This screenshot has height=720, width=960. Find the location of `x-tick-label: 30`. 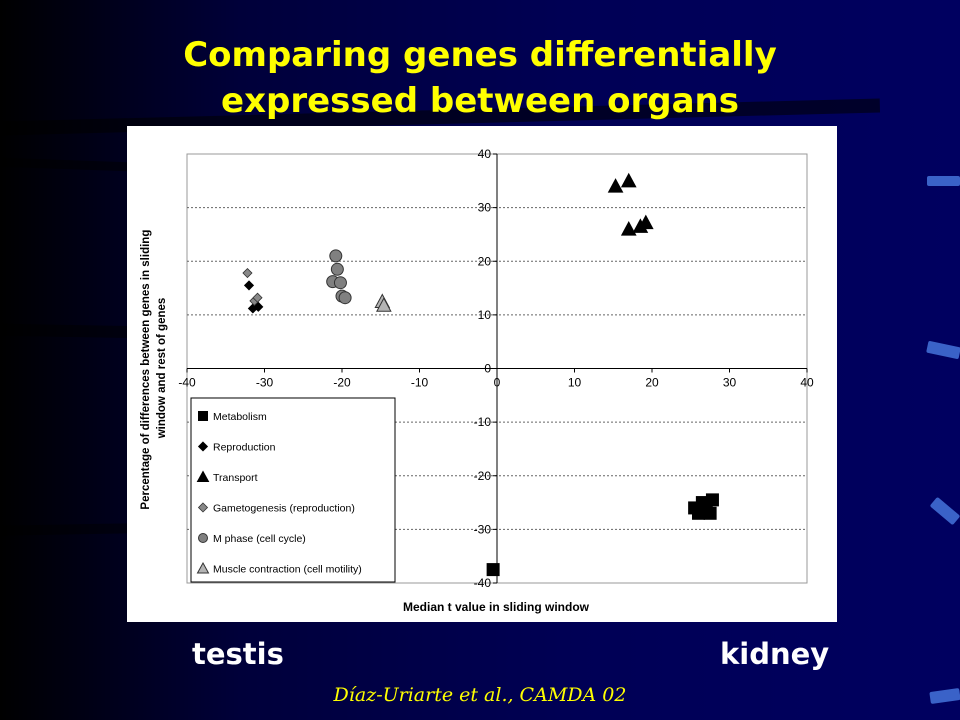

x-tick-label: 30 is located at coordinates (730, 383).